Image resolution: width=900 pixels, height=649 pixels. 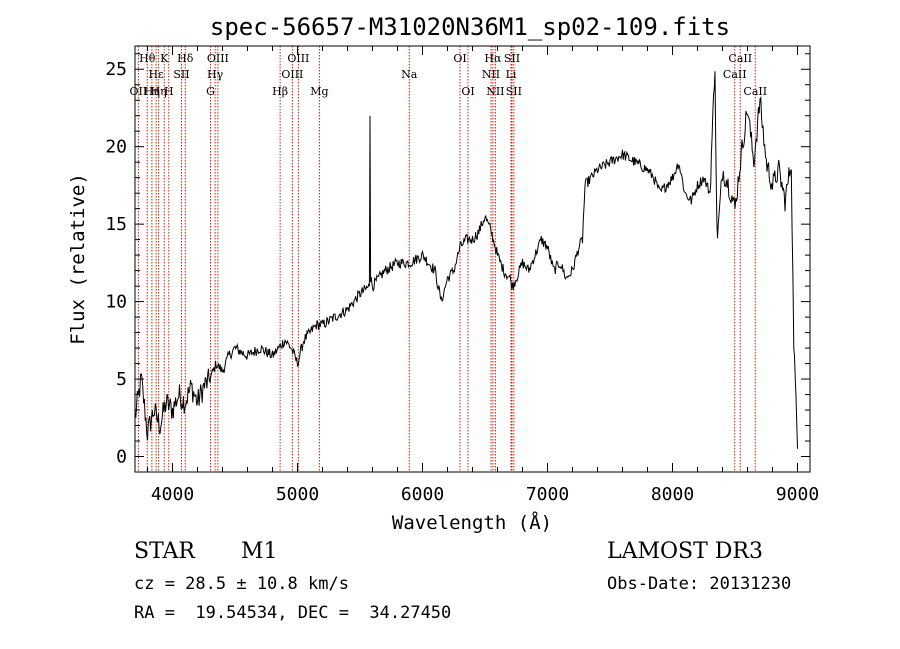 What do you see at coordinates (685, 551) in the screenshot?
I see `survey-name: LAMOST DR3` at bounding box center [685, 551].